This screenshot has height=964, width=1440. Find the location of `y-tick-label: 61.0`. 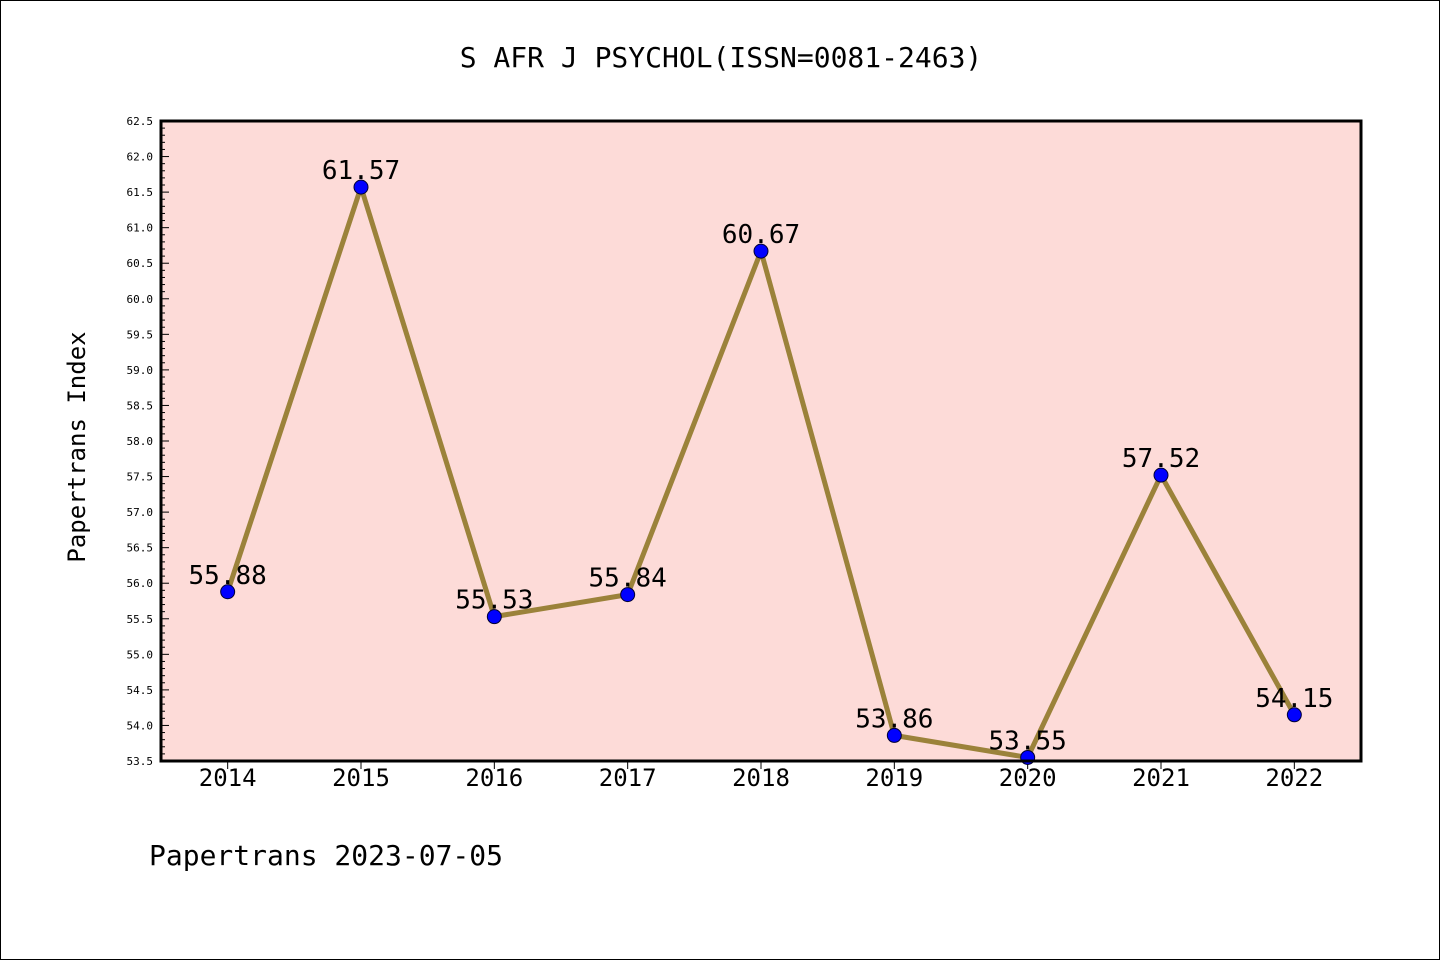

y-tick-label: 61.0 is located at coordinates (140, 228).